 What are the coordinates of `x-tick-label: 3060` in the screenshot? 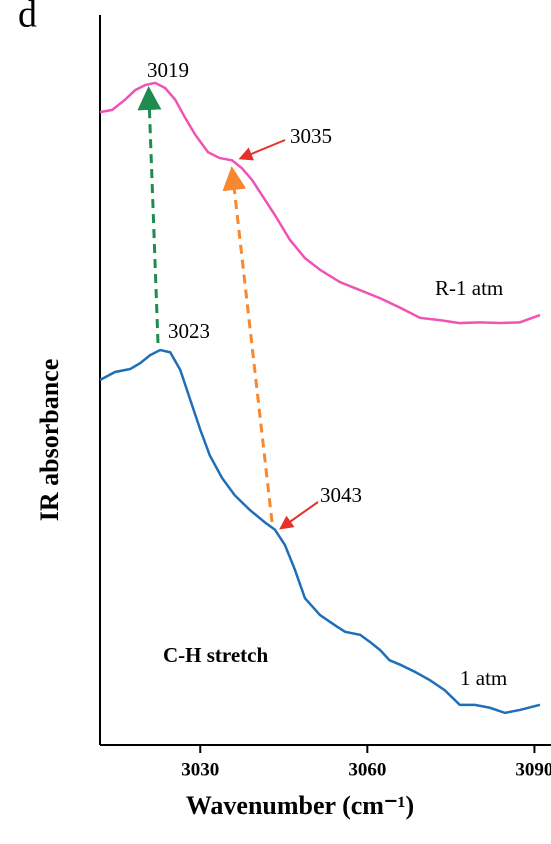 It's located at (367, 769).